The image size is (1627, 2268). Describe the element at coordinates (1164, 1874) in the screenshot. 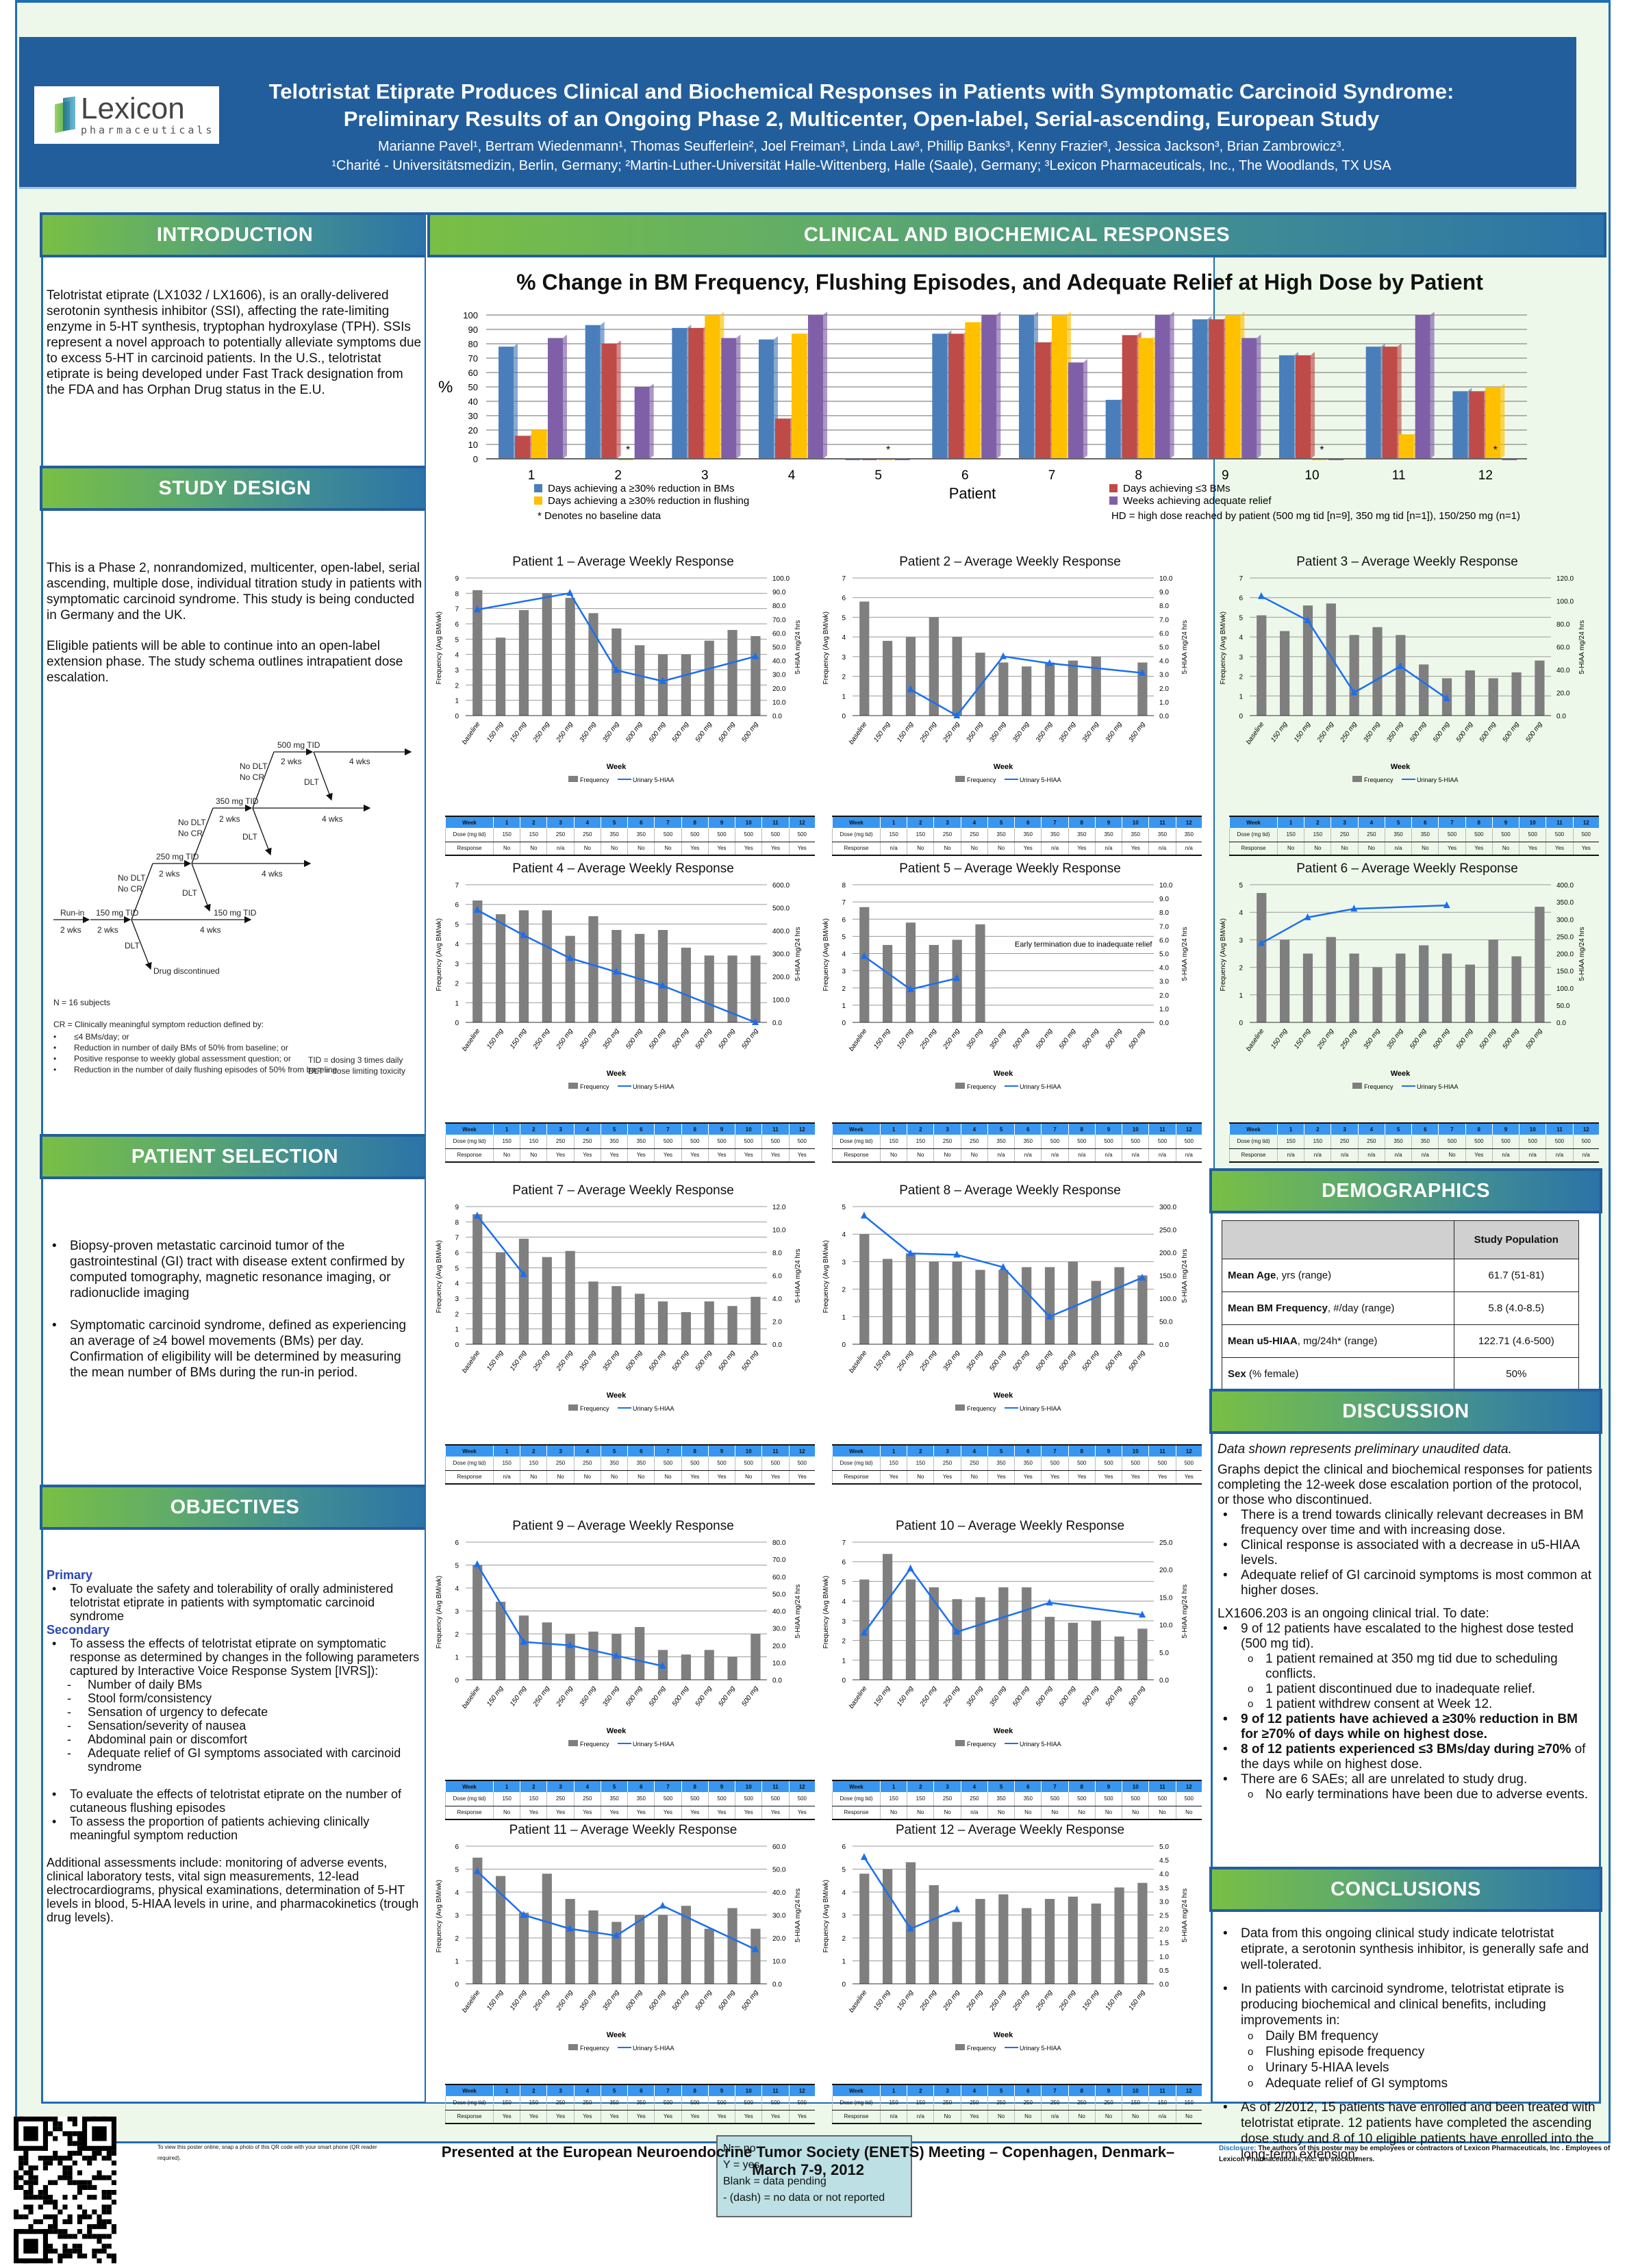

I see `patient-y-right-tick: 4.0` at that location.